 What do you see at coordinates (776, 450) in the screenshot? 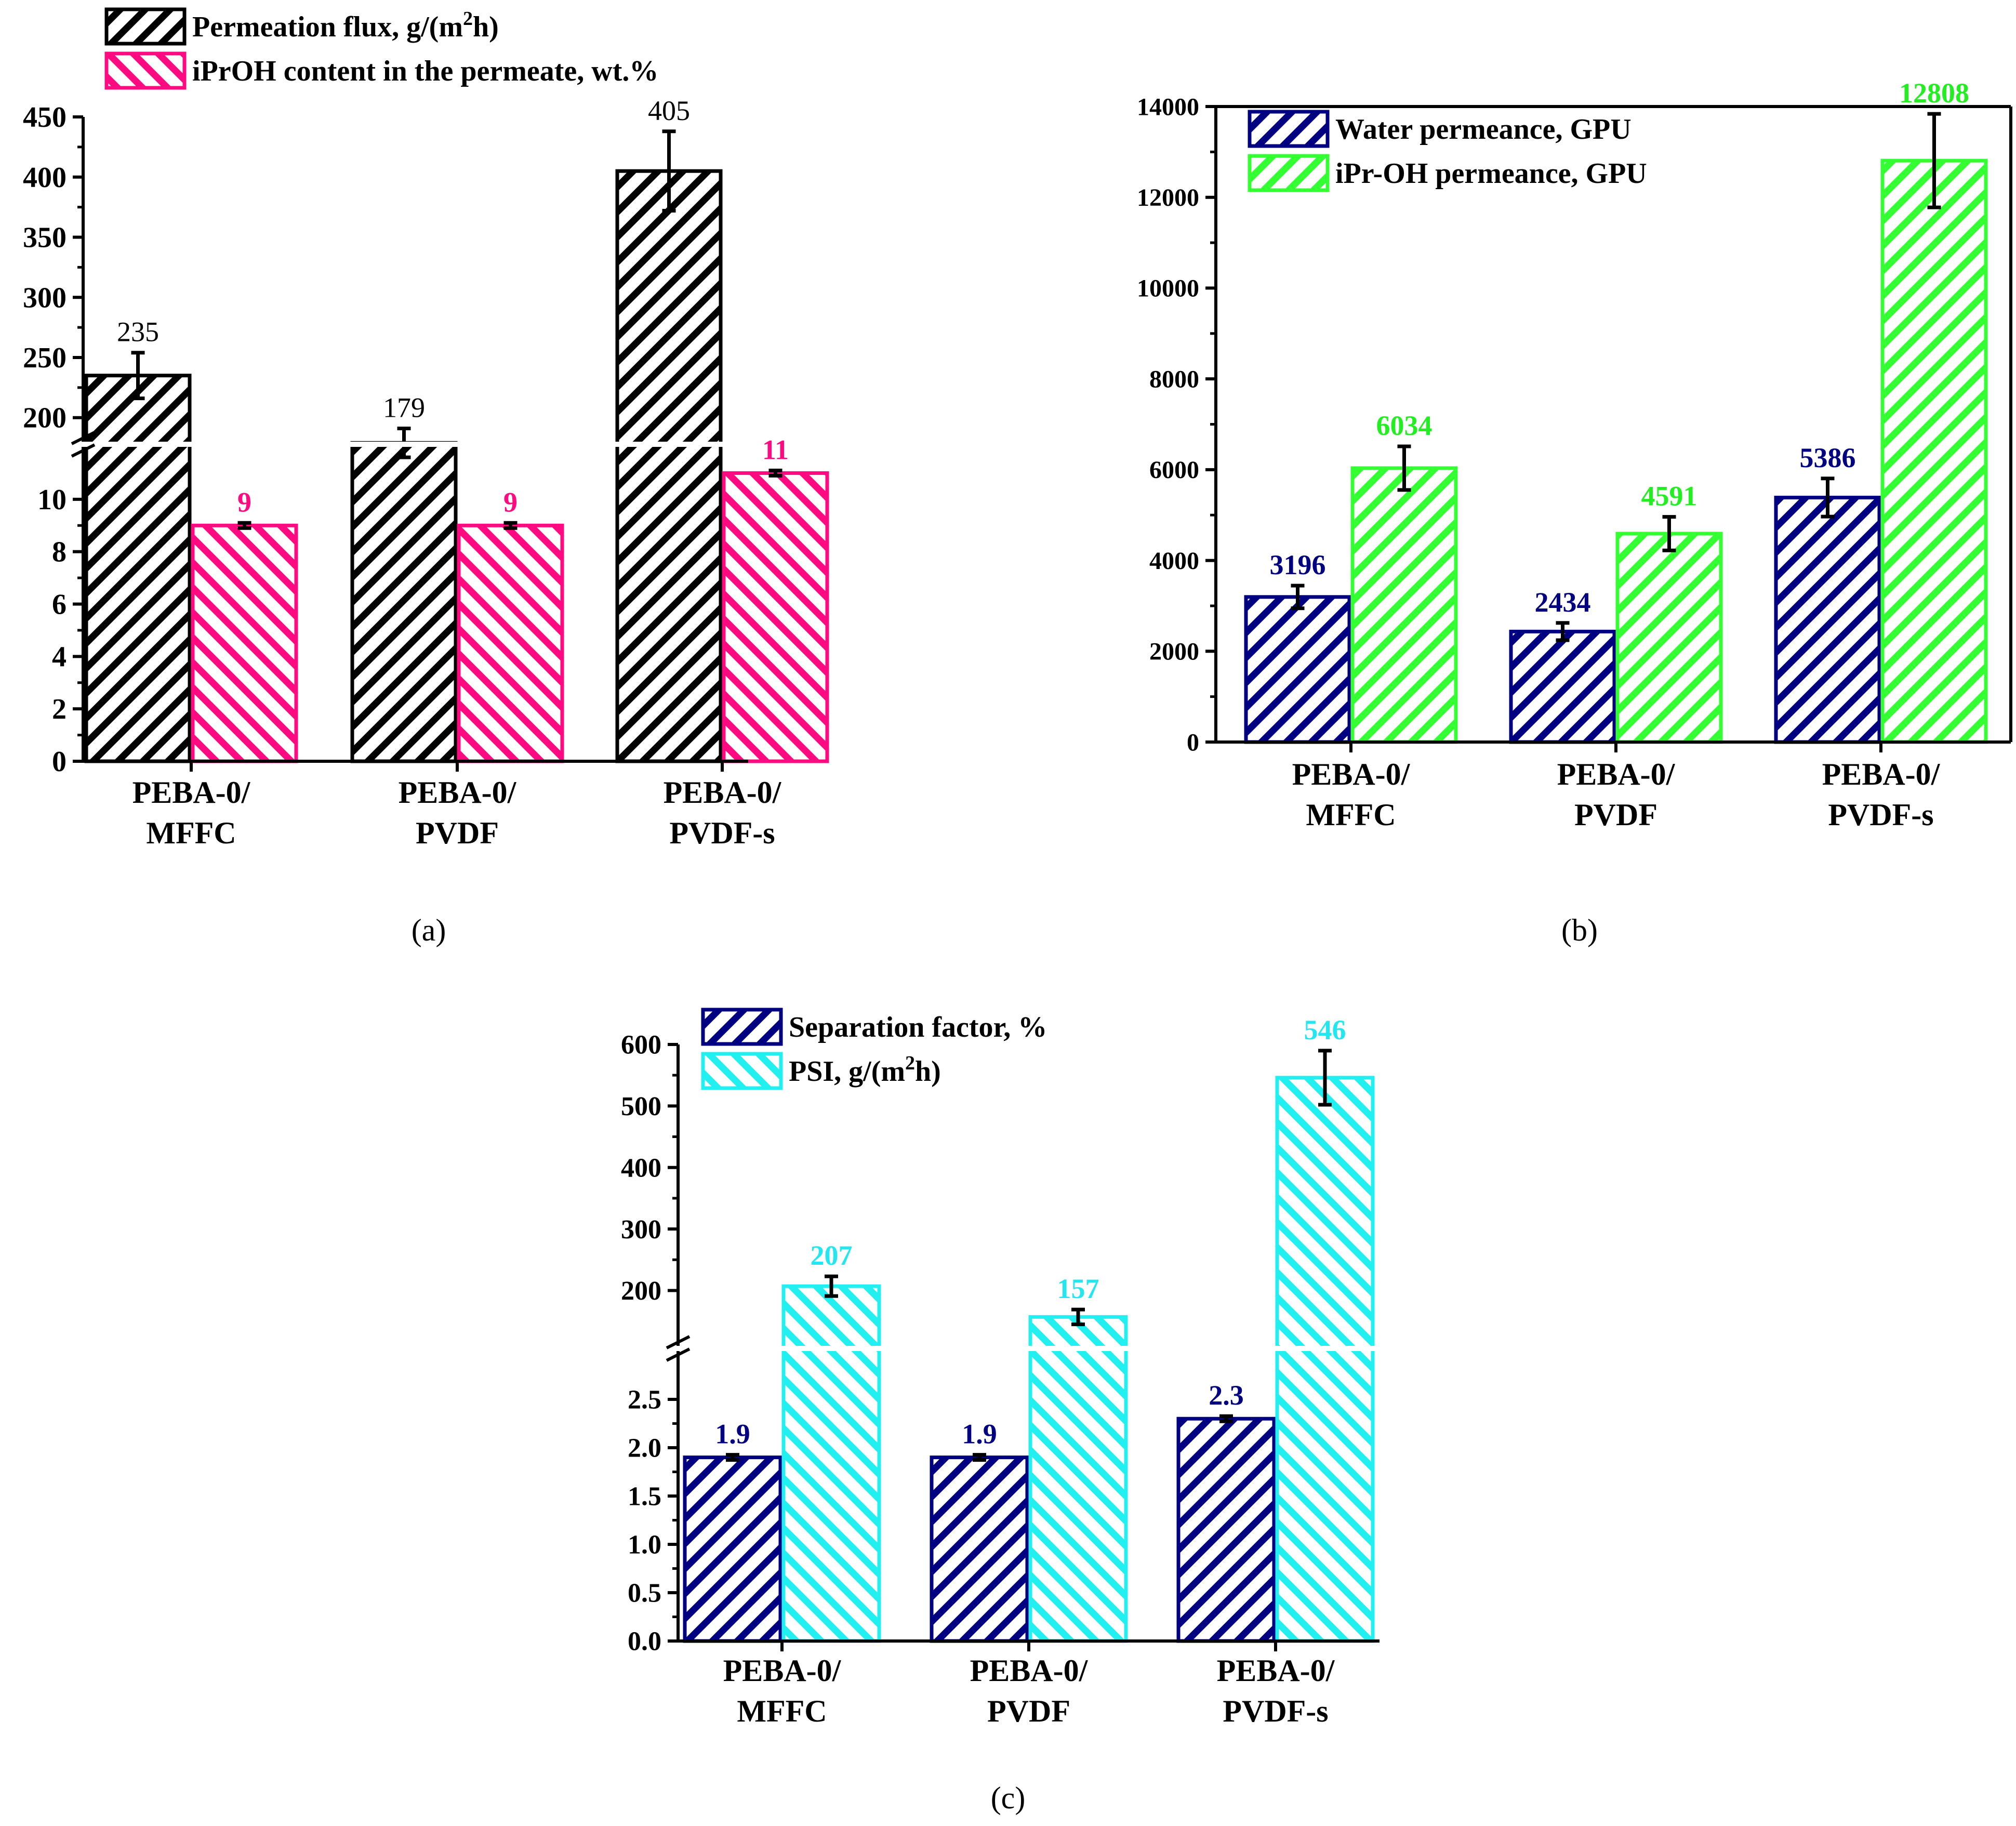
I see `data-label-s2-3: 11` at bounding box center [776, 450].